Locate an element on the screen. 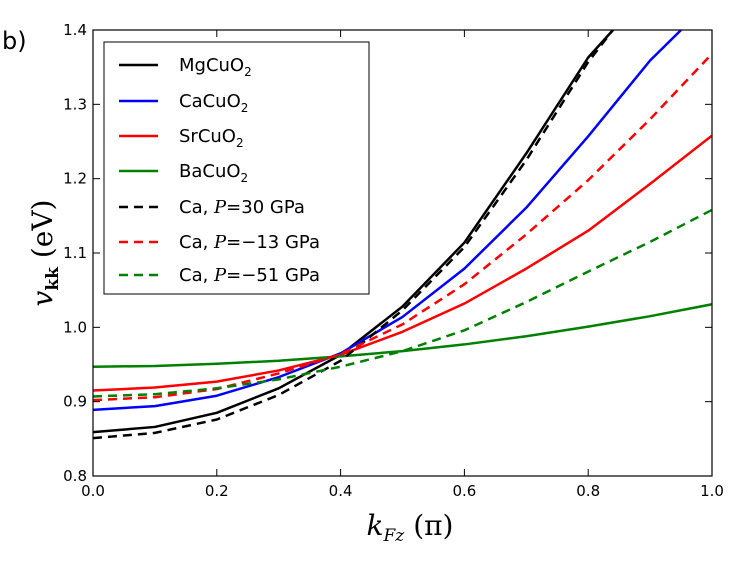  x-axis-label: kFz (π) is located at coordinates (410, 527).